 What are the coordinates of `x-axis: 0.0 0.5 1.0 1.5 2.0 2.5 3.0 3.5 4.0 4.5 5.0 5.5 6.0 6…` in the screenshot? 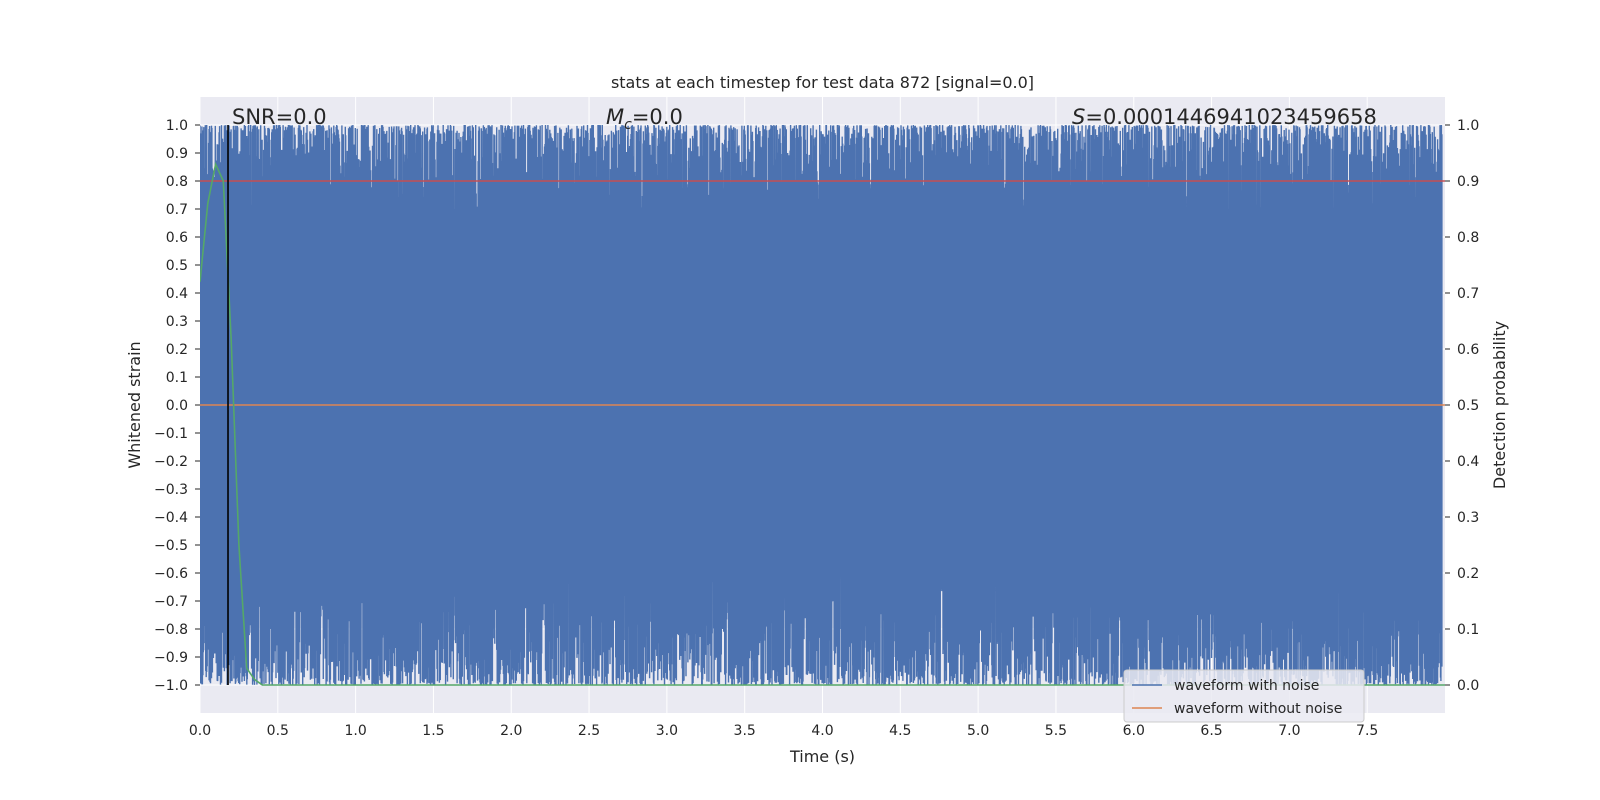 It's located at (783, 731).